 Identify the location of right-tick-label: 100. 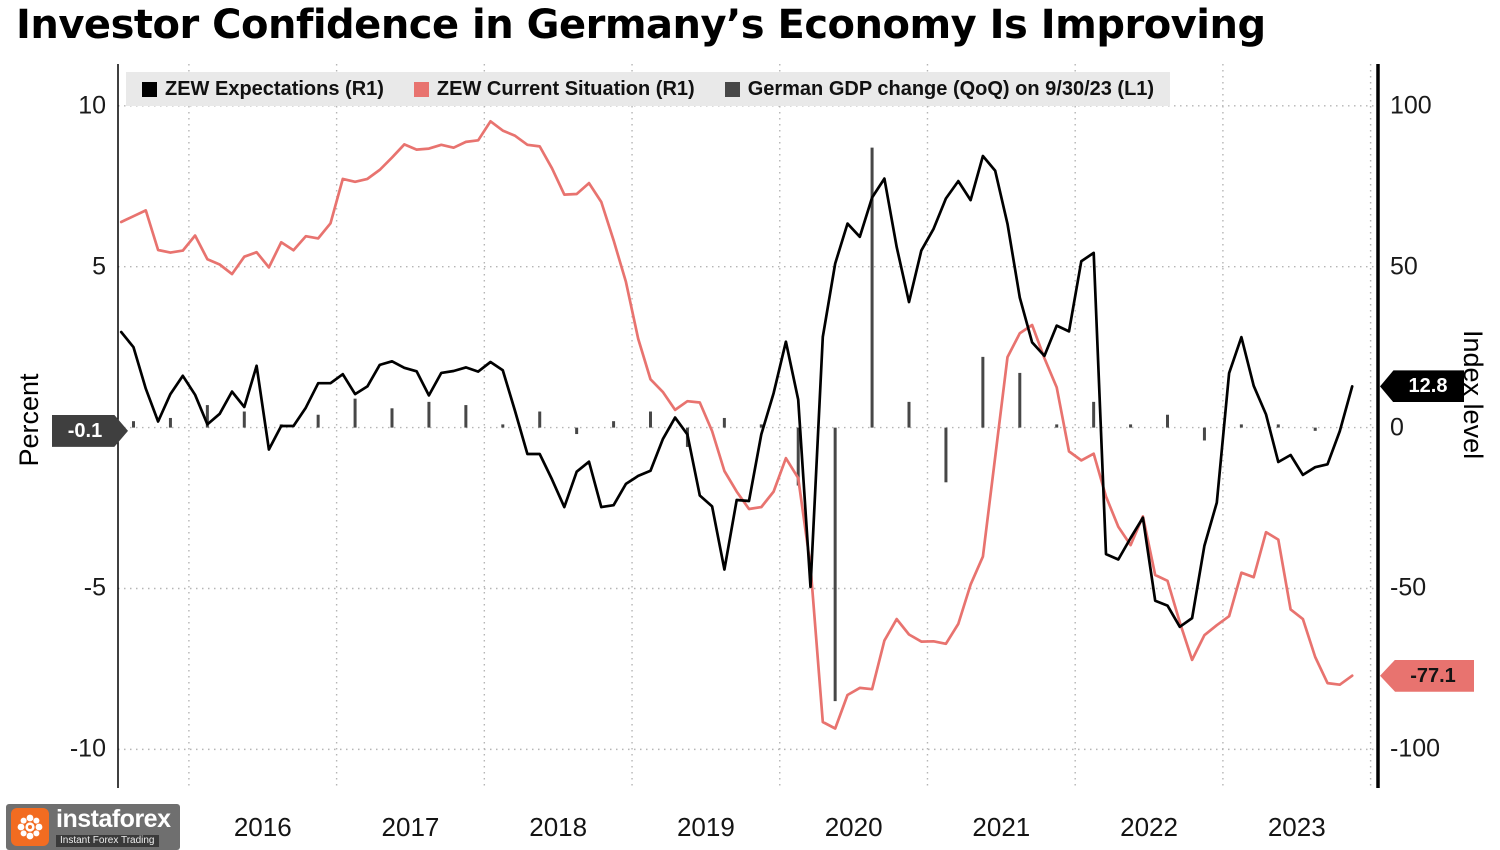
(1411, 105).